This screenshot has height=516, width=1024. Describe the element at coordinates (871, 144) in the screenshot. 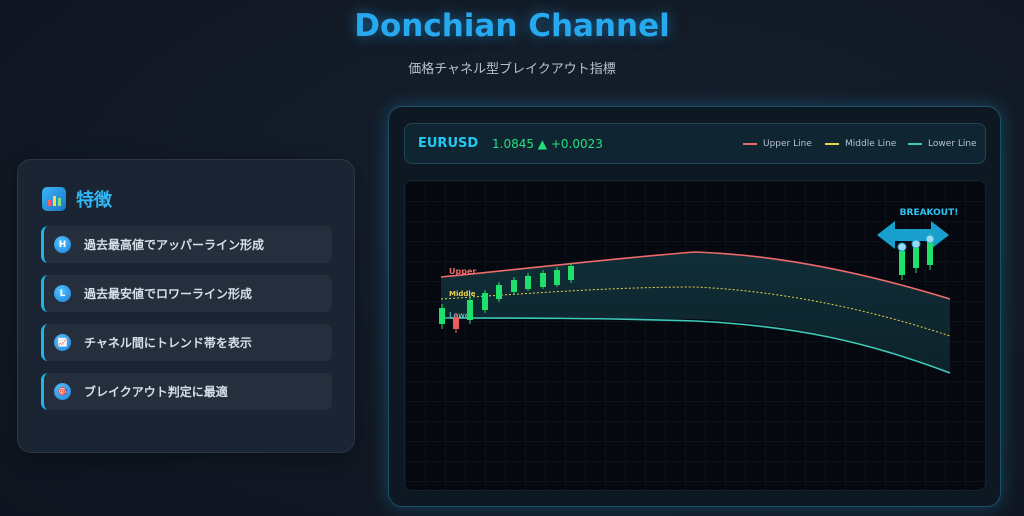

I see `legend-middle-label: Middle Line` at that location.